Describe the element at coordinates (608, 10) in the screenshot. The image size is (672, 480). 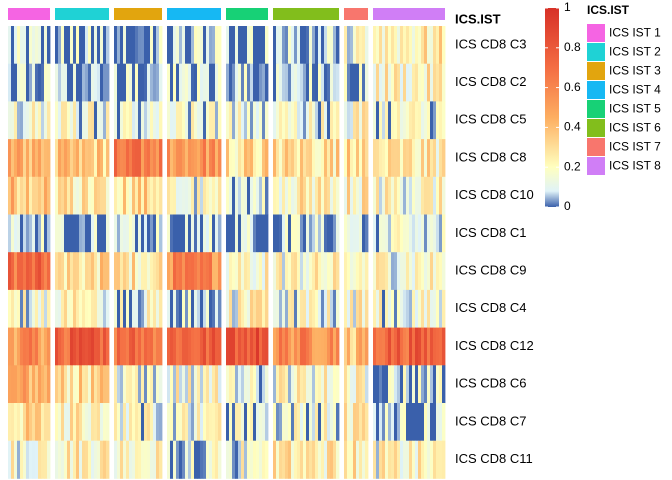
I see `group-legend-title: ICS.IST` at that location.